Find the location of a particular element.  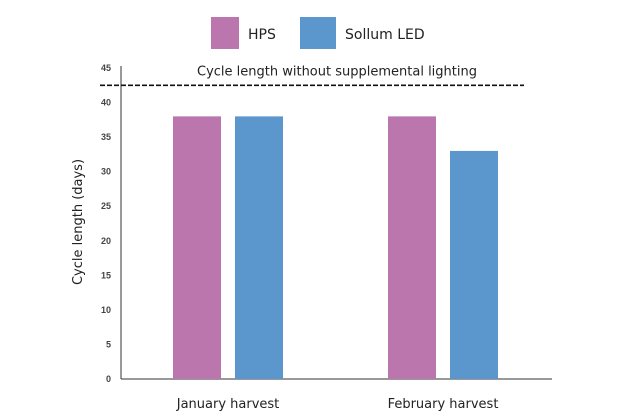

x-tick-label: February harvest is located at coordinates (443, 404).